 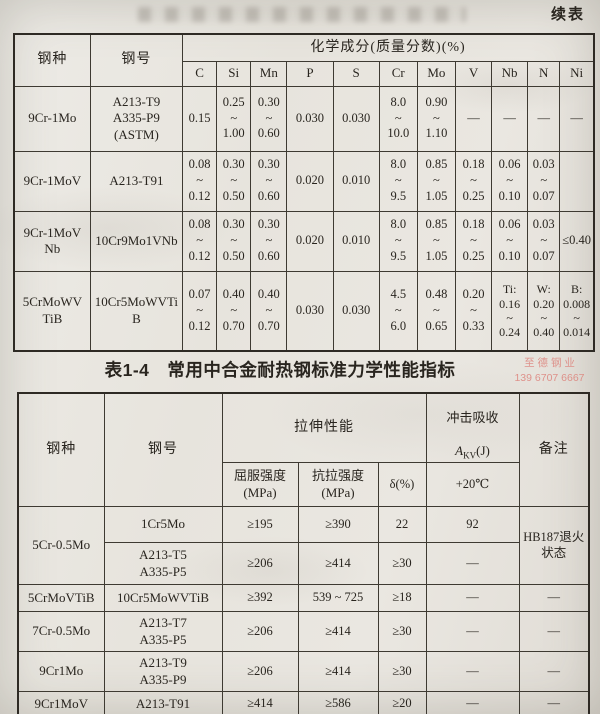 What do you see at coordinates (260, 525) in the screenshot?
I see `t2-yield-cell: ≥195` at bounding box center [260, 525].